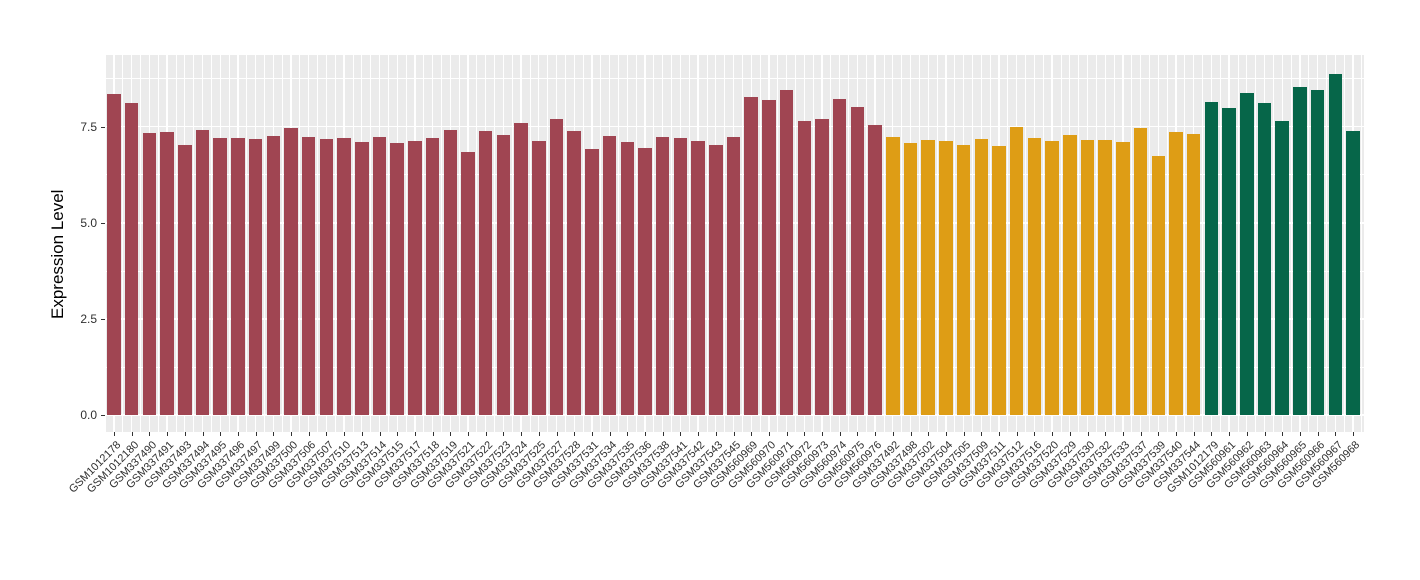 The width and height of the screenshot is (1420, 580). What do you see at coordinates (734, 79) in the screenshot?
I see `minor-gridline` at bounding box center [734, 79].